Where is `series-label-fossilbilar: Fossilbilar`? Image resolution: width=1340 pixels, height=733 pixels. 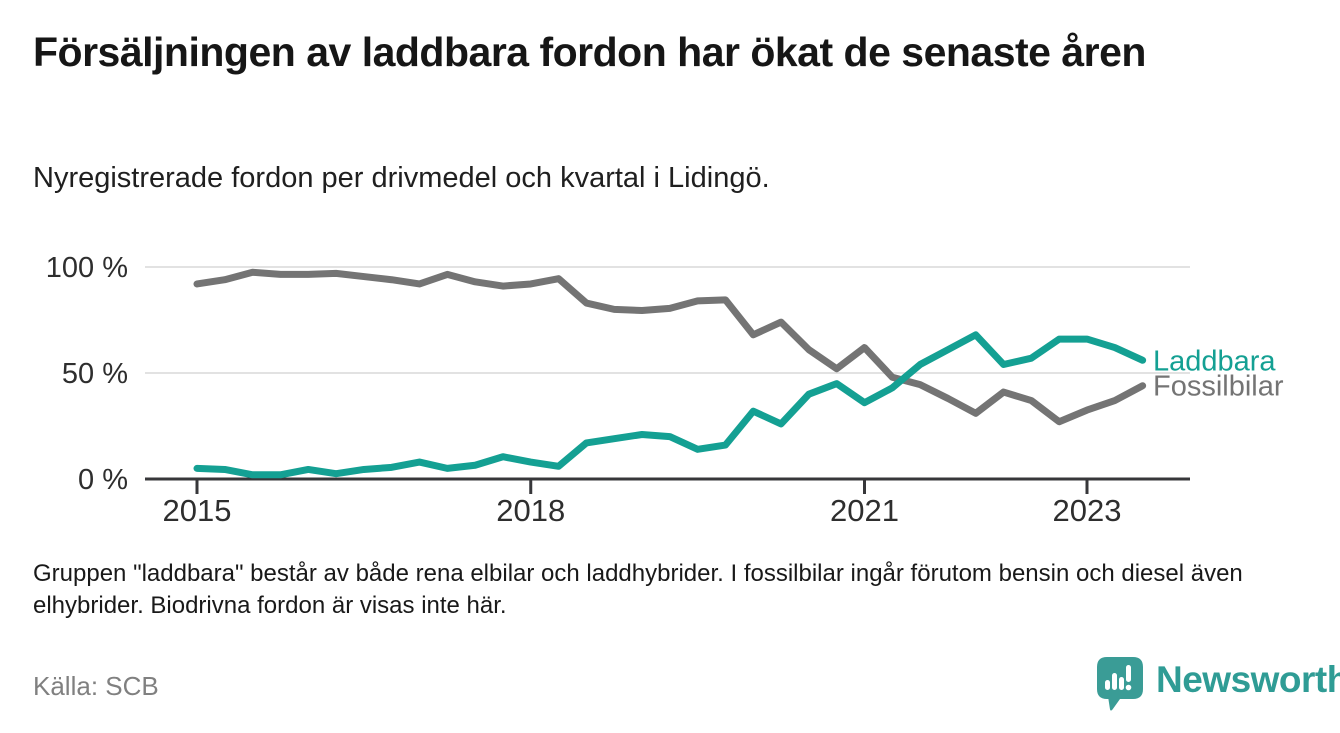 series-label-fossilbilar: Fossilbilar is located at coordinates (1218, 387).